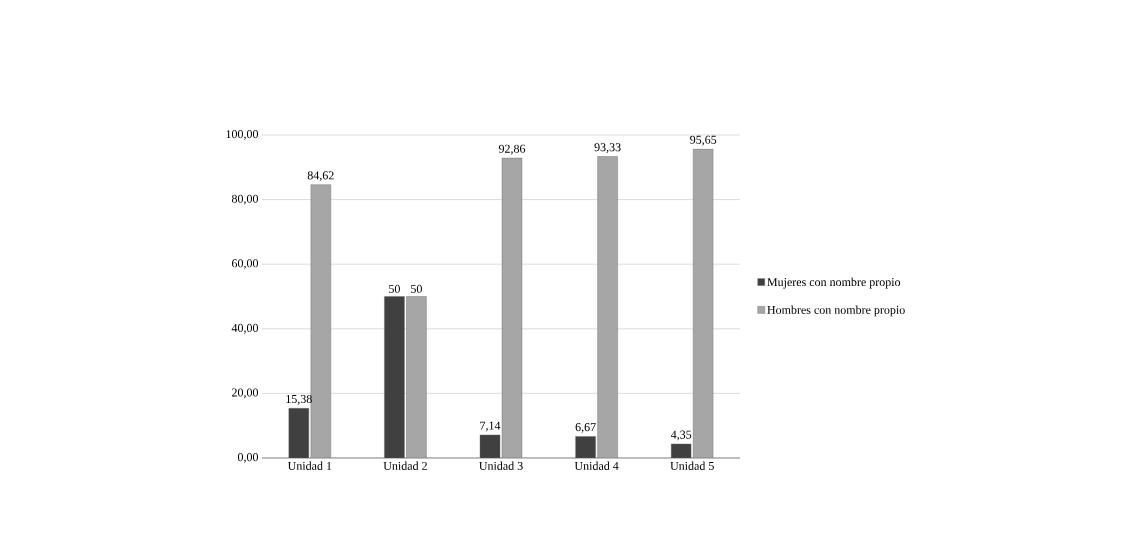 This screenshot has width=1131, height=537. I want to click on data-label: 84,62, so click(320, 176).